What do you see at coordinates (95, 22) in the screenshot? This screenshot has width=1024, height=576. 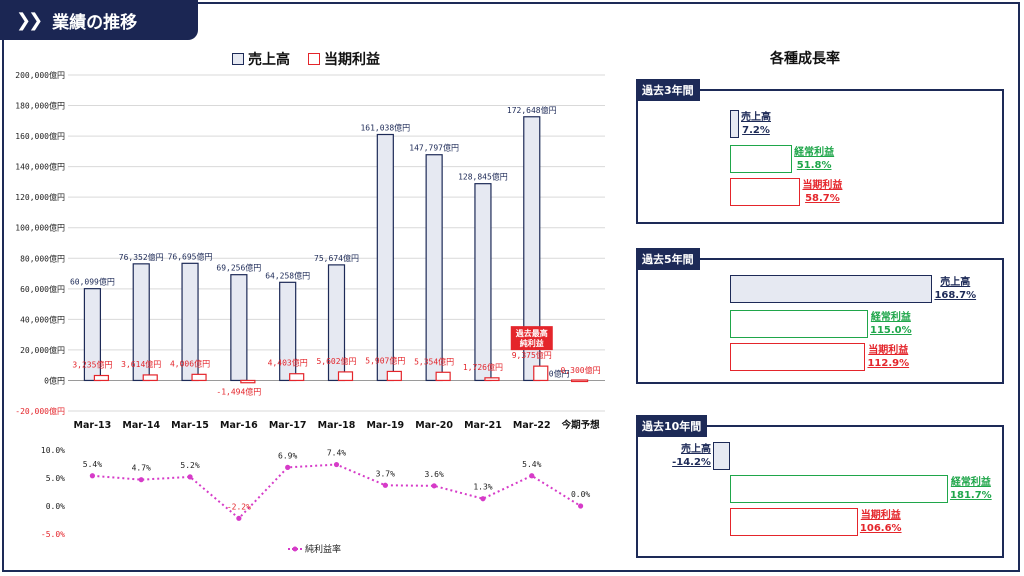 I see `page-title: 業績の推移` at bounding box center [95, 22].